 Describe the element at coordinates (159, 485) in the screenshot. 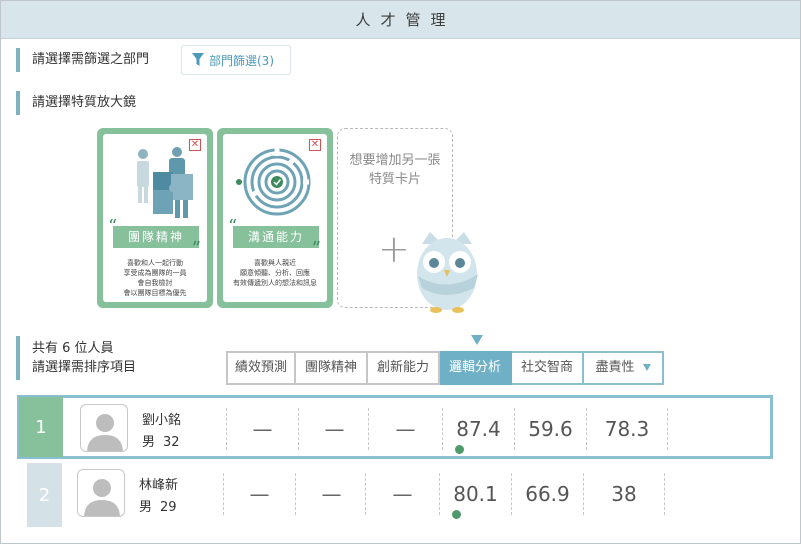

I see `person-name: 林峰新` at that location.